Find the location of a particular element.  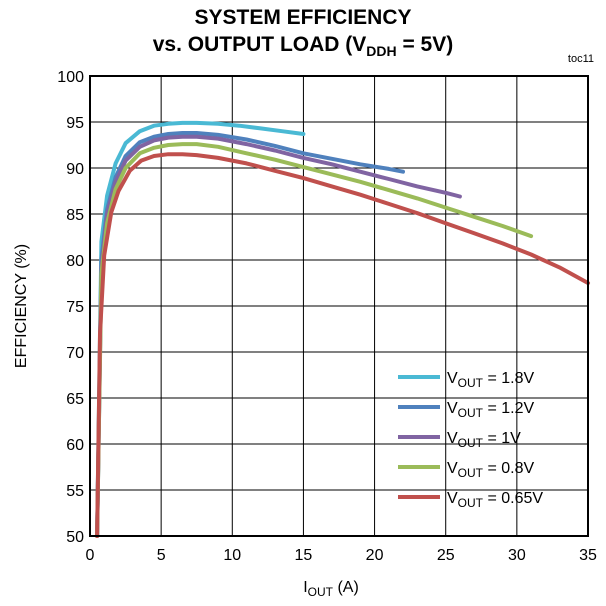

x-tick-label: 10 is located at coordinates (232, 555).